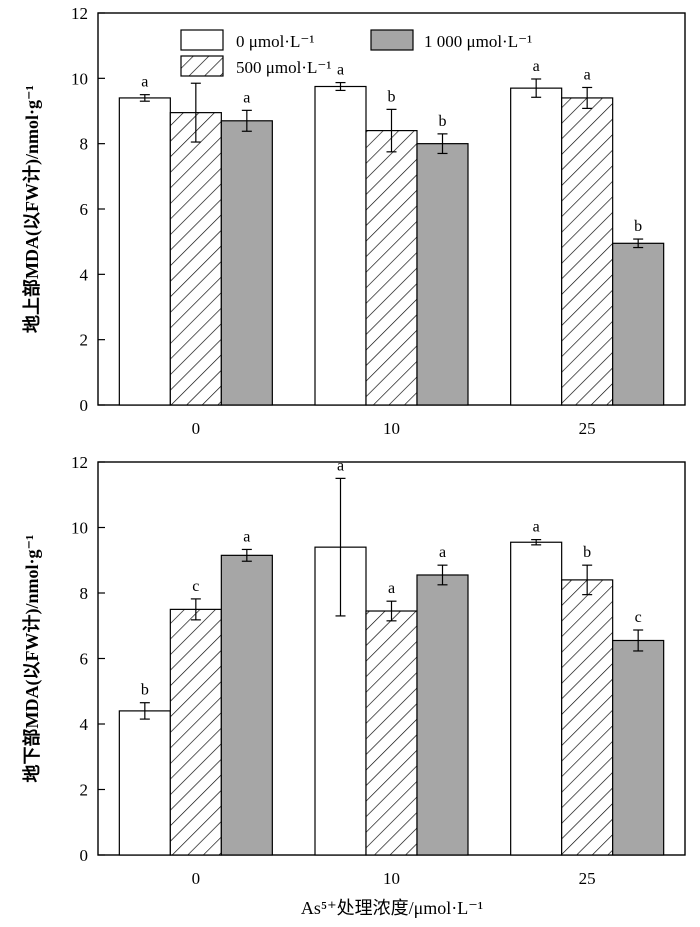 The image size is (700, 927). What do you see at coordinates (84, 209) in the screenshot?
I see `top-y-tick-label: 6` at bounding box center [84, 209].